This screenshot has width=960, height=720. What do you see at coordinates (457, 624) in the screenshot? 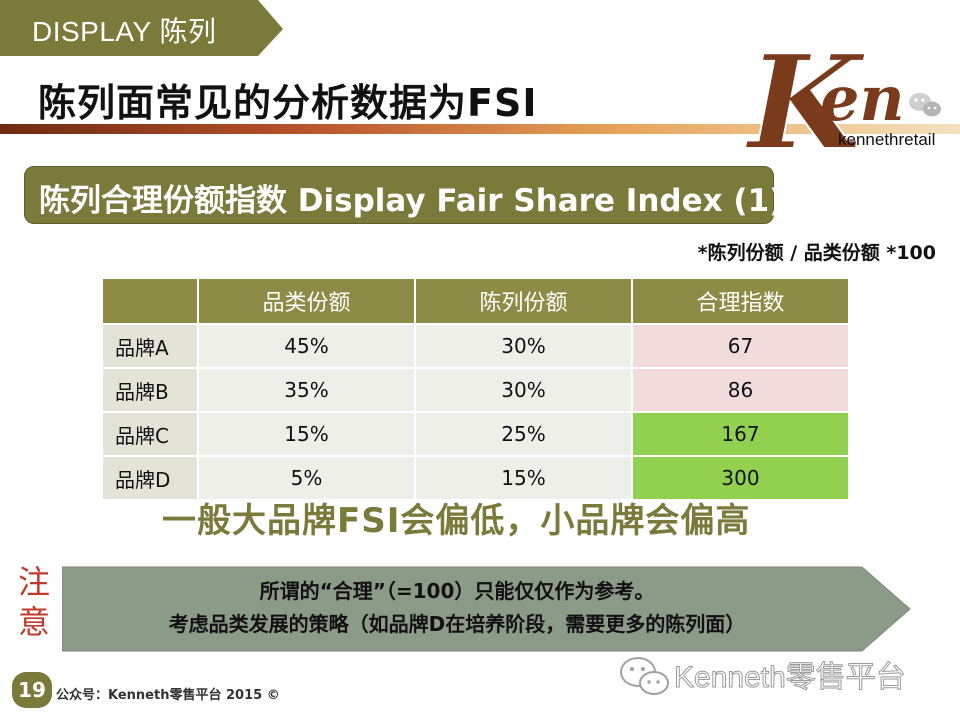
I see `note-line-2: 考虑品类发展的策略（如品牌D在培养阶段，需要更多的陈列面）` at bounding box center [457, 624].